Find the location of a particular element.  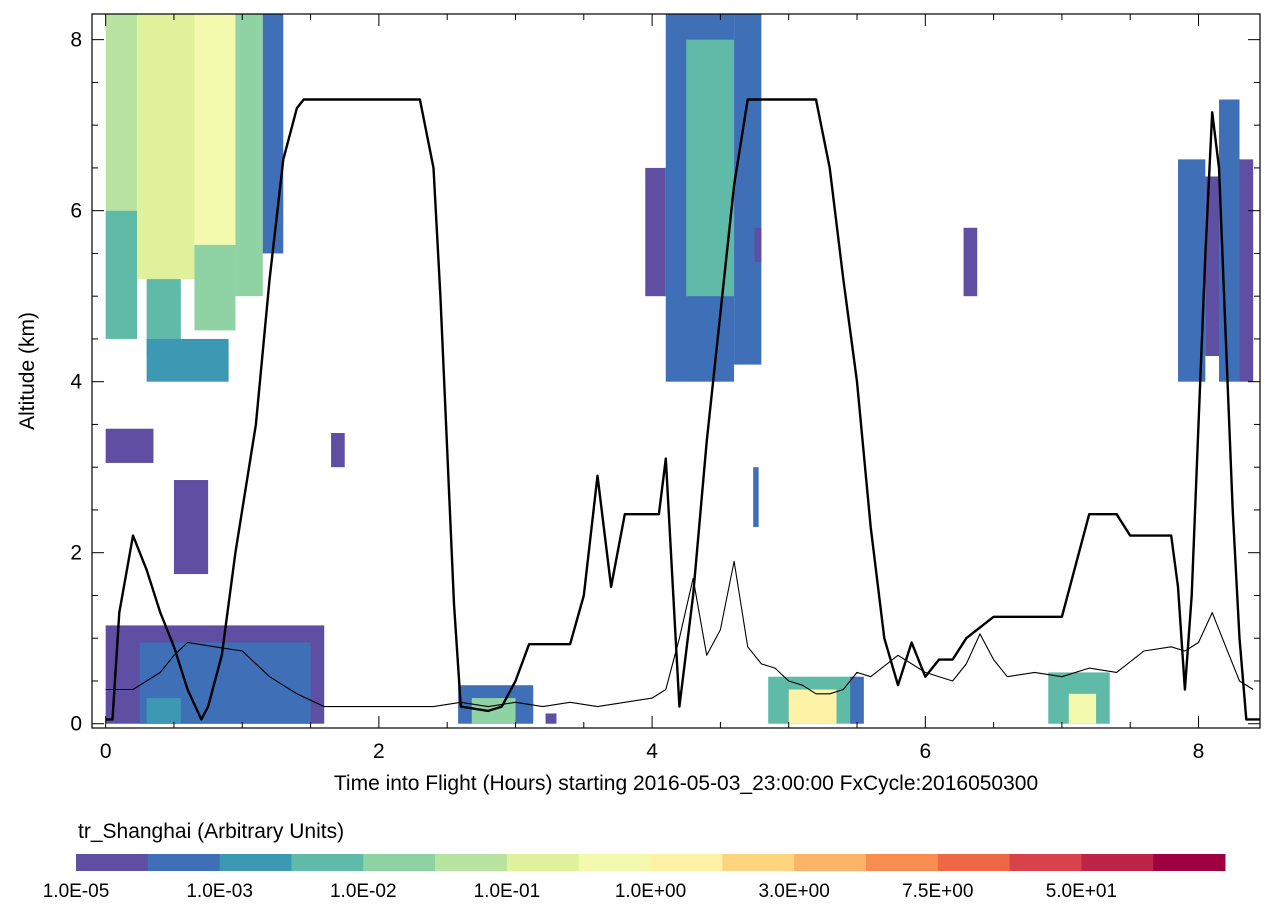

boundary-layer-line is located at coordinates (679, 634).